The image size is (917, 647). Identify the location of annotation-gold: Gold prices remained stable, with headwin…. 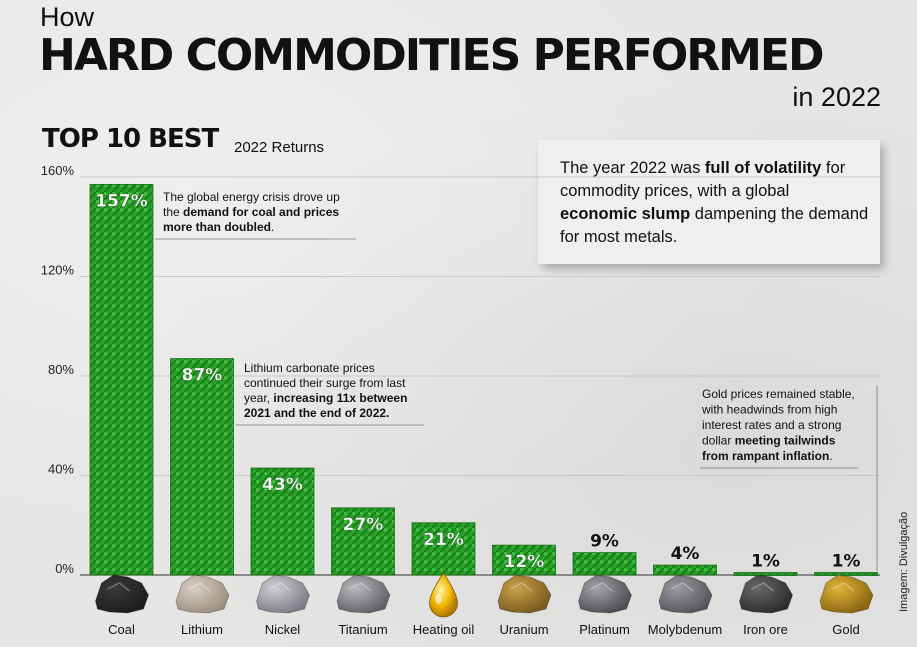
(789, 478).